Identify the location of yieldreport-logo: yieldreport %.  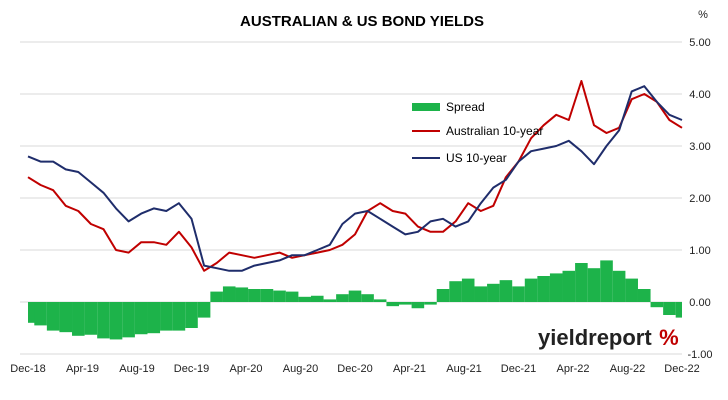
(608, 337).